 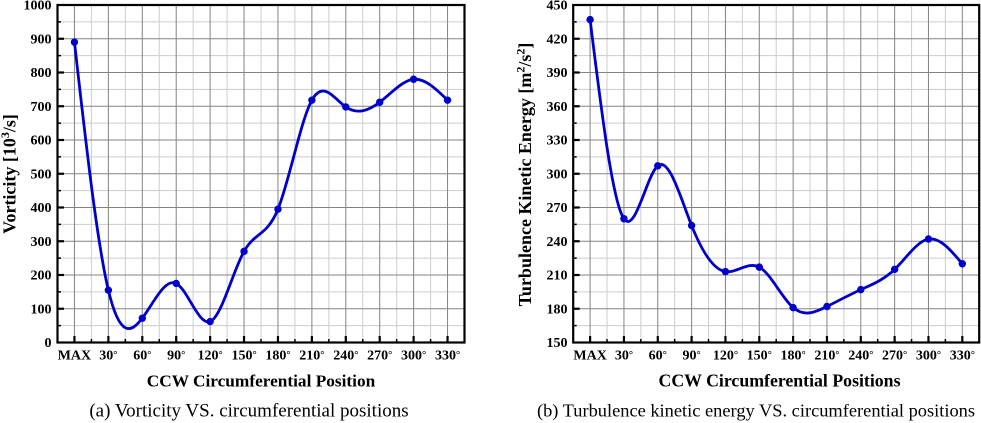 I want to click on svg-text: 900, so click(x=41, y=39).